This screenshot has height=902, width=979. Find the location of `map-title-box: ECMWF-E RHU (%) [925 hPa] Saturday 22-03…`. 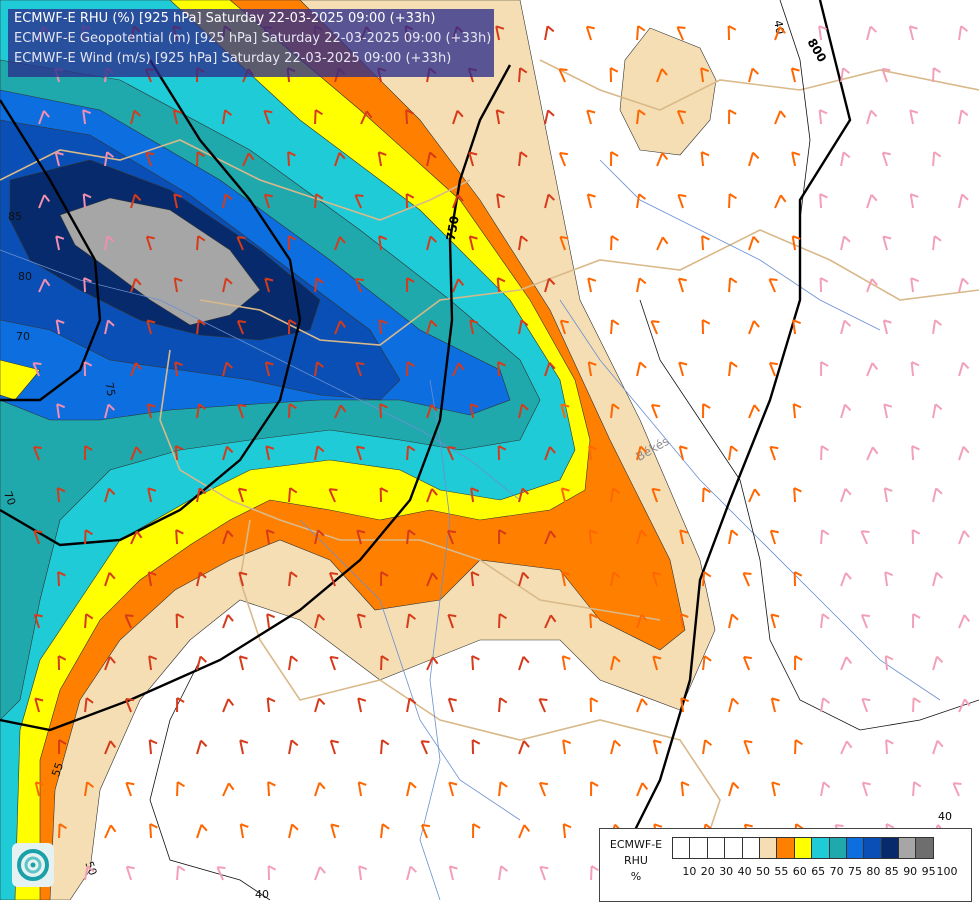

map-title-box: ECMWF-E RHU (%) [925 hPa] Saturday 22-03… is located at coordinates (251, 43).